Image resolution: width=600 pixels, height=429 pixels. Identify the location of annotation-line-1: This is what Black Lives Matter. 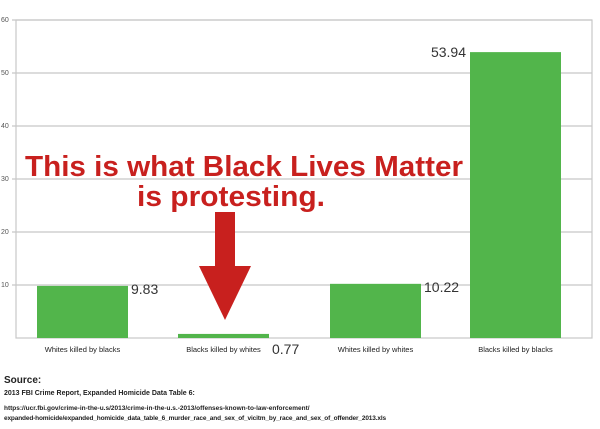
(244, 167).